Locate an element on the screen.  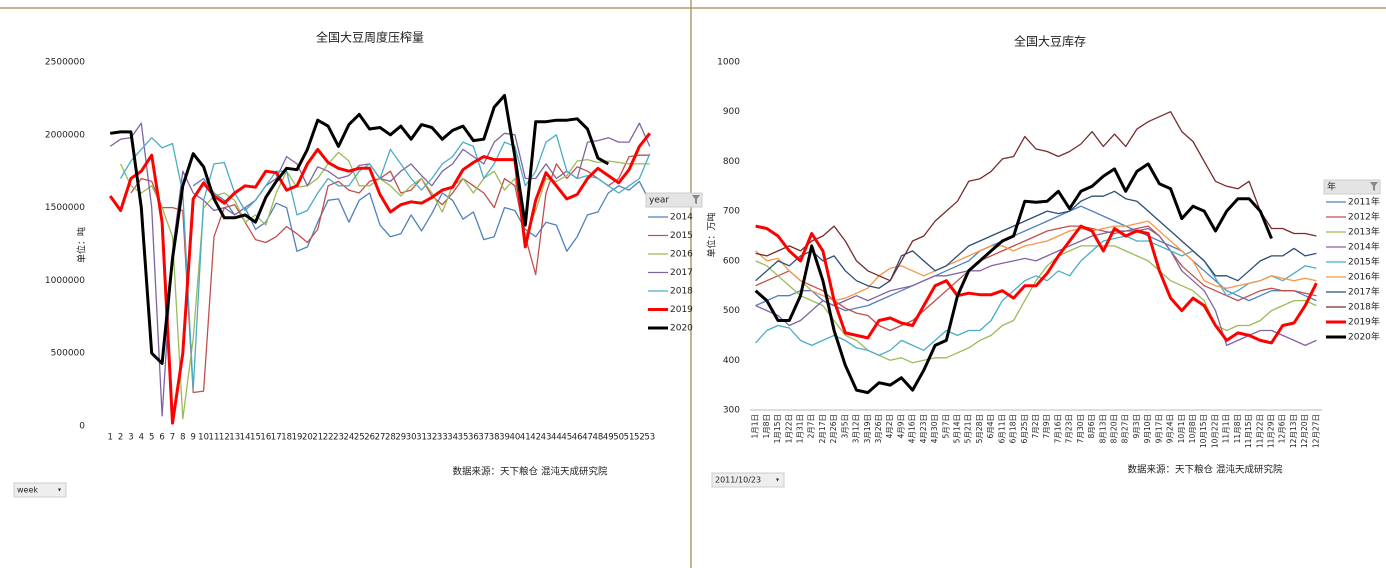
x-tick-label: 51 is located at coordinates (629, 438).